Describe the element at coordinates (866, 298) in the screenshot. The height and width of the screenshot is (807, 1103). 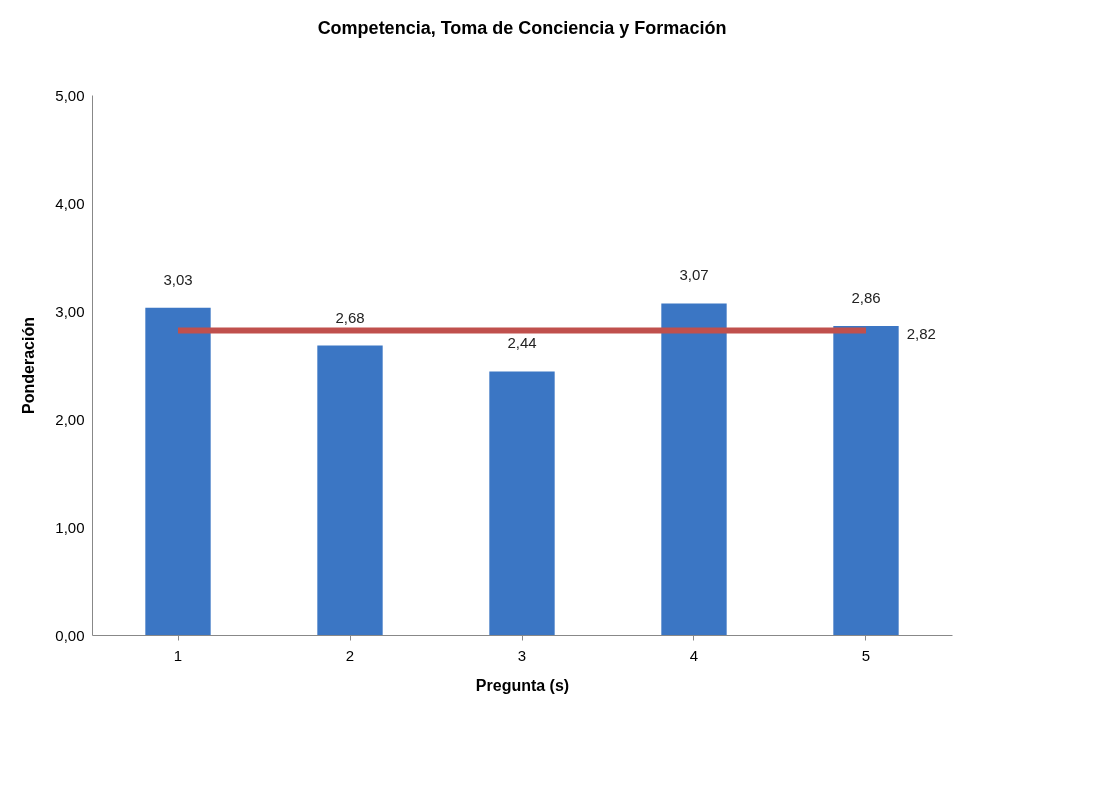
I see `data-label: 2,86` at that location.